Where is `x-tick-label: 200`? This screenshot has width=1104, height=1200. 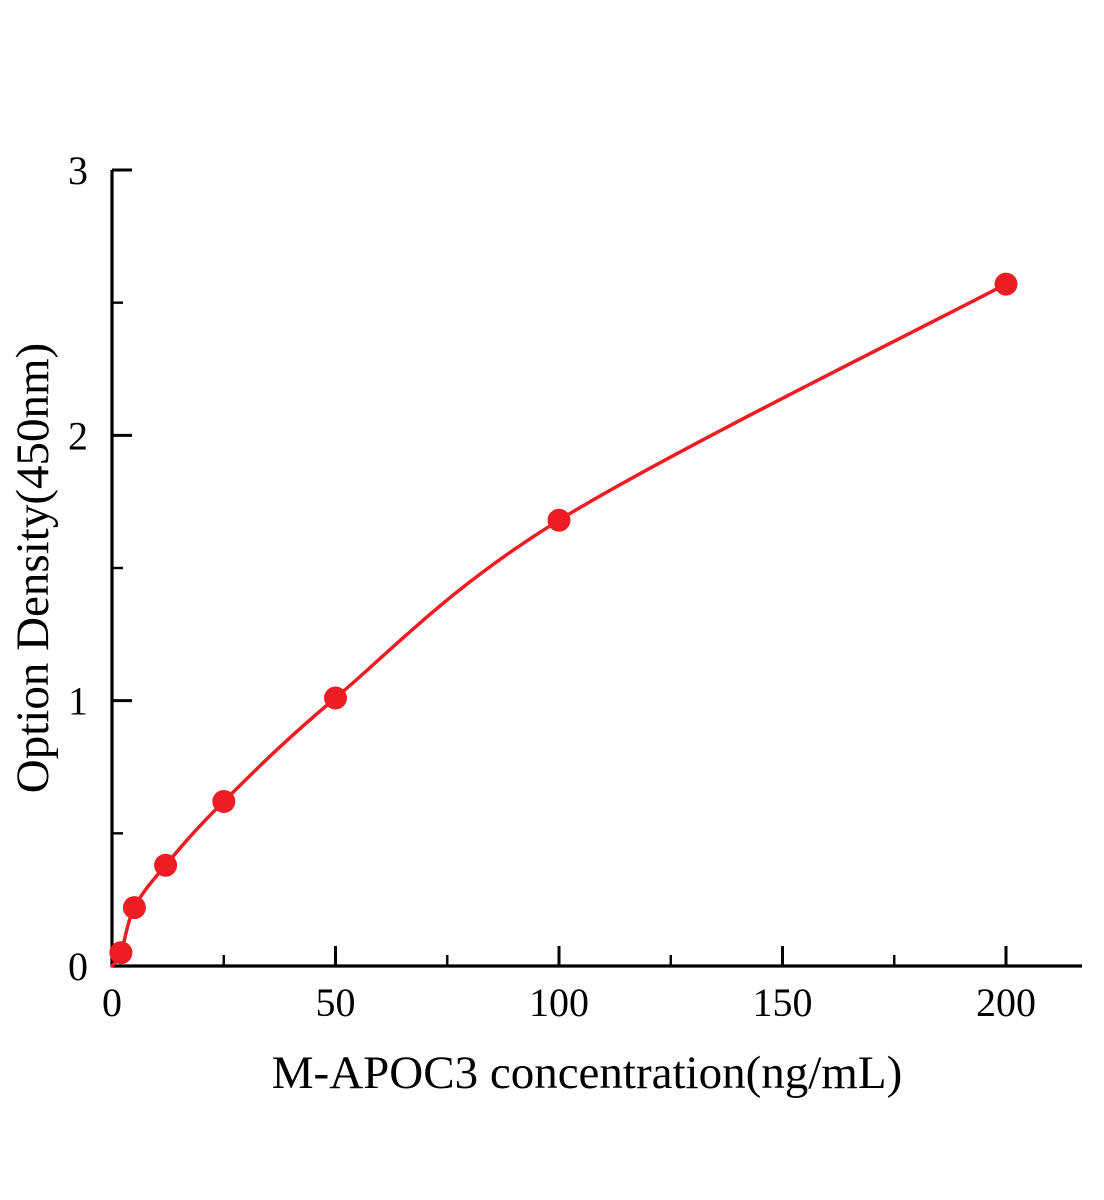
x-tick-label: 200 is located at coordinates (1006, 1002).